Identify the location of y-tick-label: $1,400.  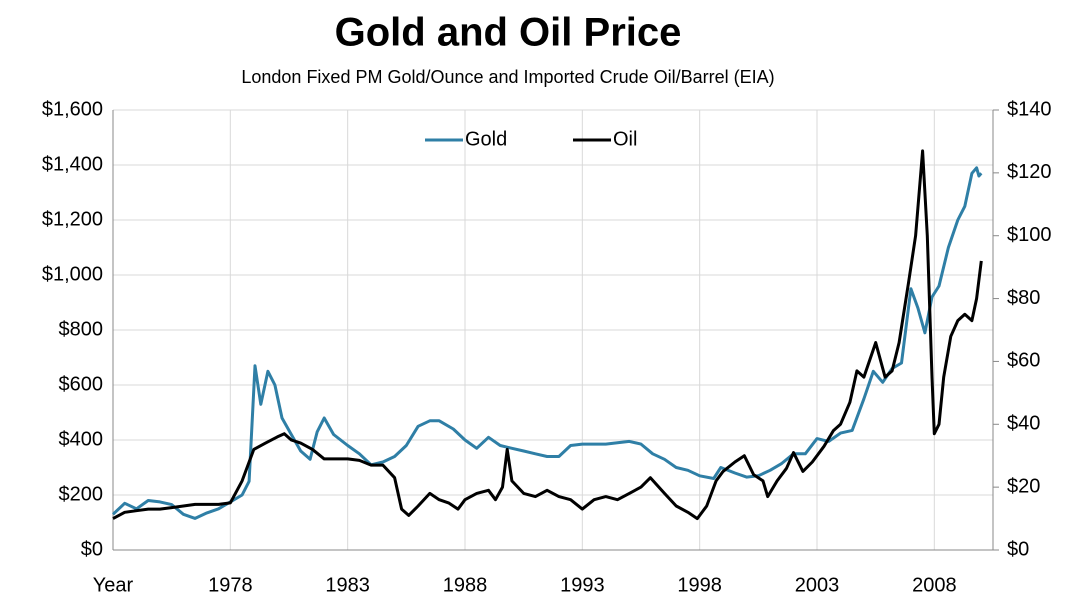
(72, 164).